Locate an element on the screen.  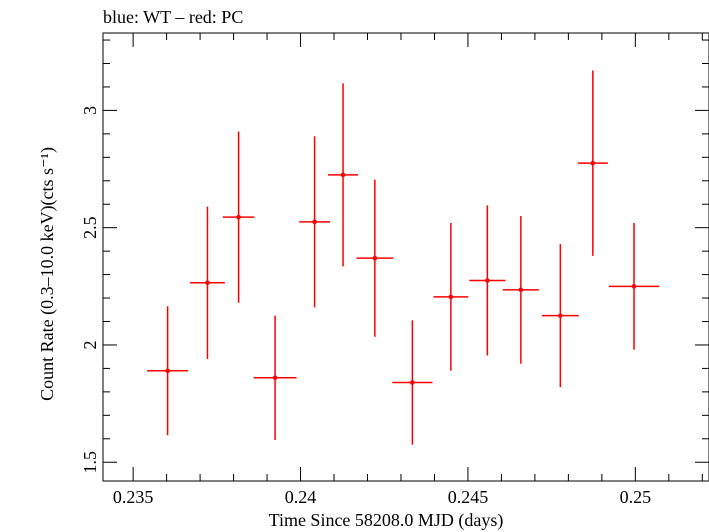
y-tick-label: 2 is located at coordinates (90, 344).